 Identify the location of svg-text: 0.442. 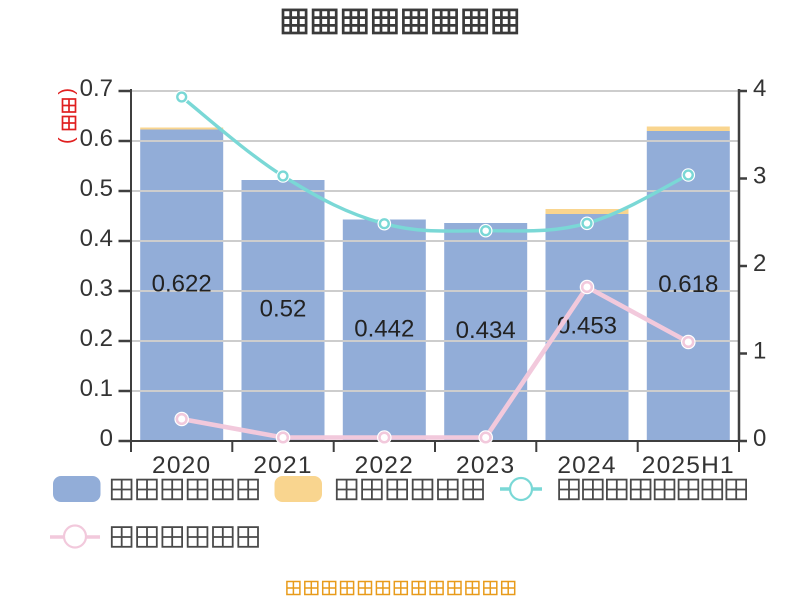
(384, 328).